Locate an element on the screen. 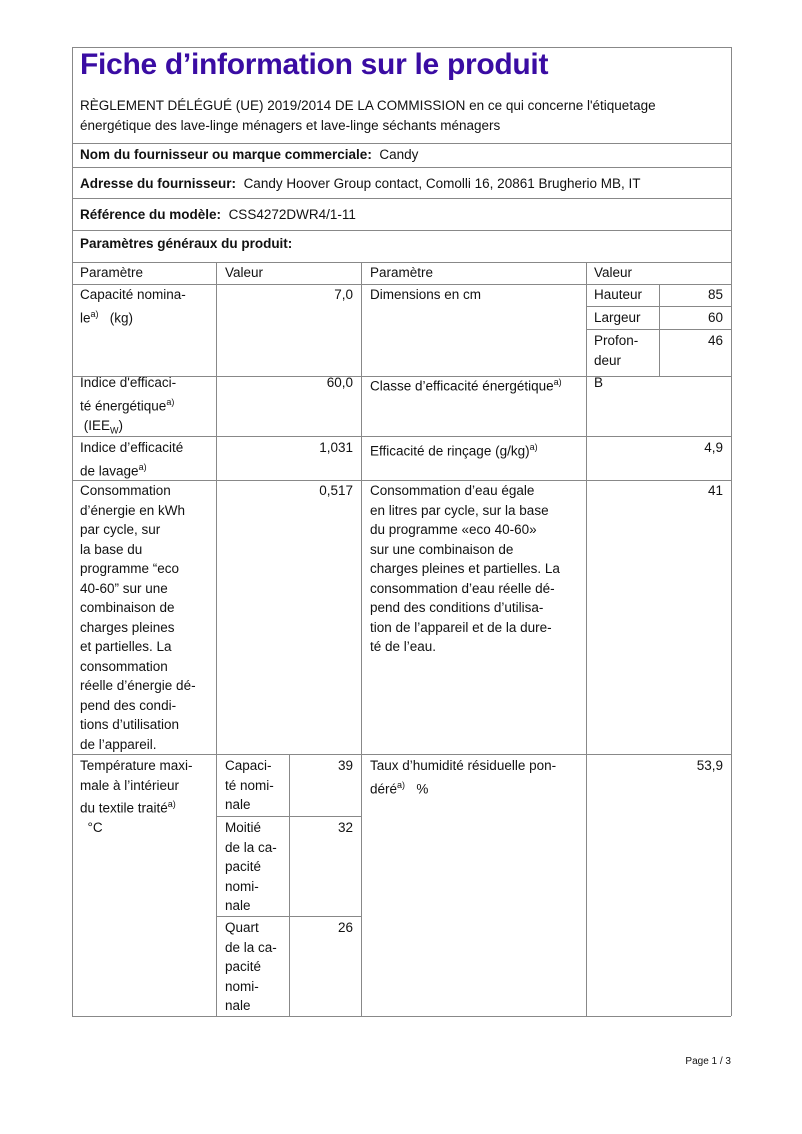  header-param-1: Paramètre is located at coordinates (112, 272).